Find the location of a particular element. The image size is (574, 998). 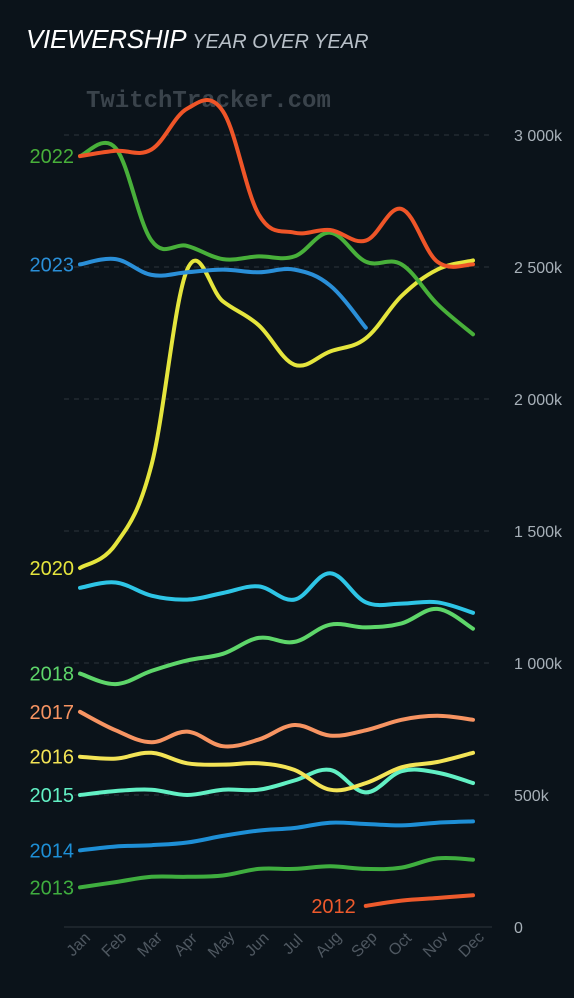

x-axis-ticks: Jan Feb Mar Apr May Jun Jul Aug Sep Oct Nov Dec is located at coordinates (276, 944).